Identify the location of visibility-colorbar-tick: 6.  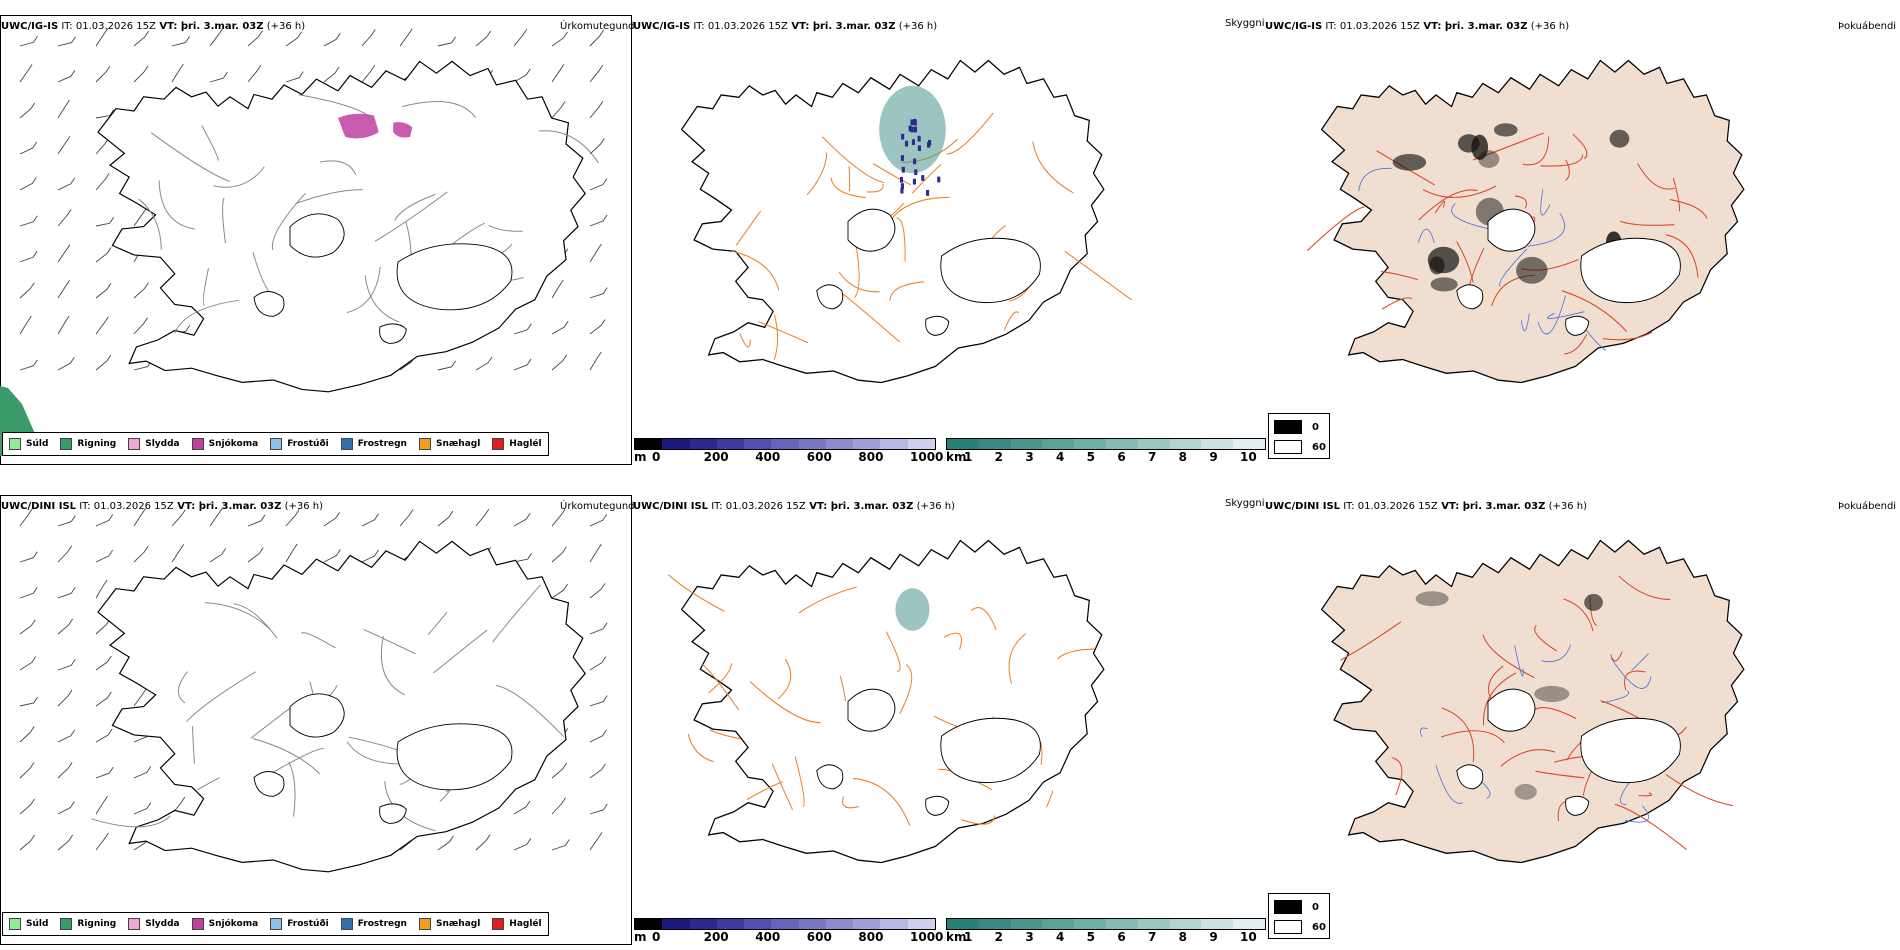
(1121, 937).